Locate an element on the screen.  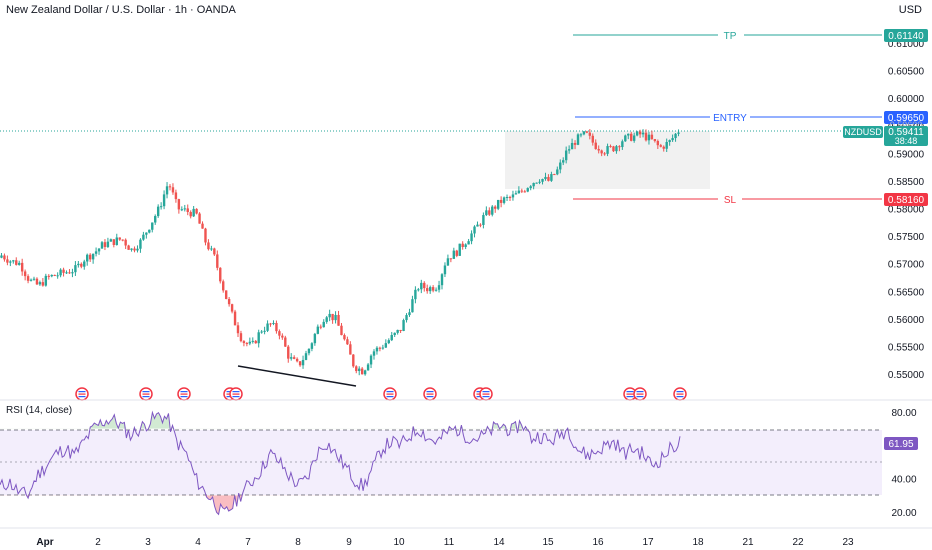
rsi-tick-label: 40.00 is located at coordinates (903, 480).